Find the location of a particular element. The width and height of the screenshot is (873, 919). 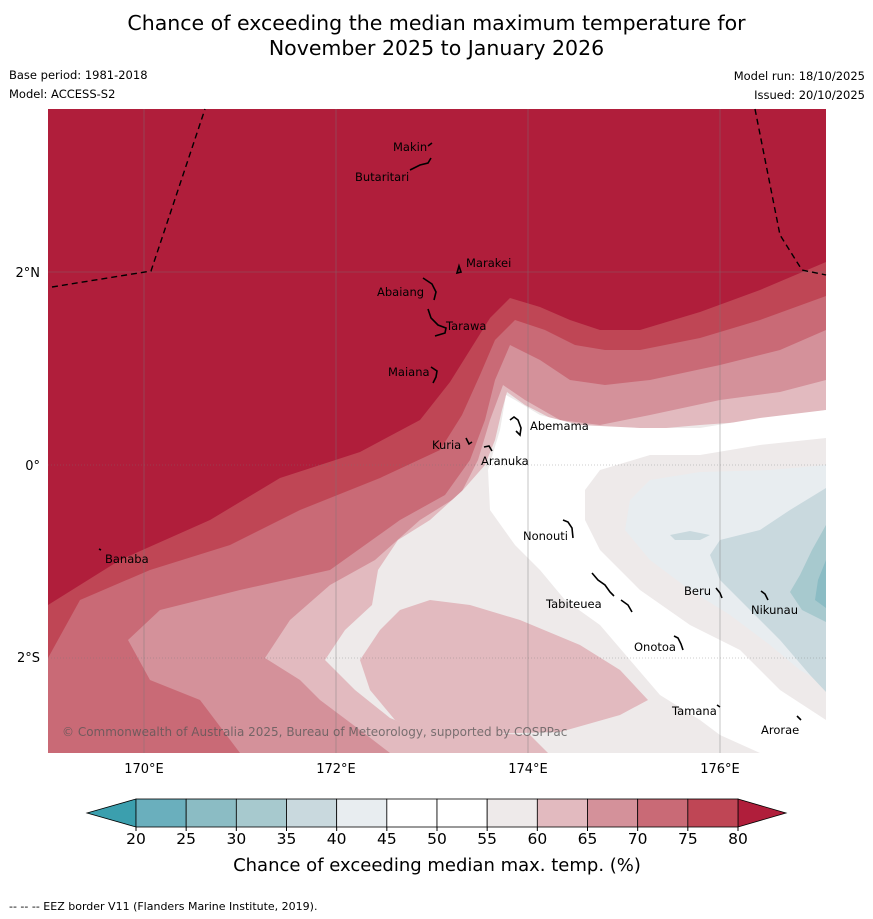

lon-label-170e: 170°E is located at coordinates (144, 769).